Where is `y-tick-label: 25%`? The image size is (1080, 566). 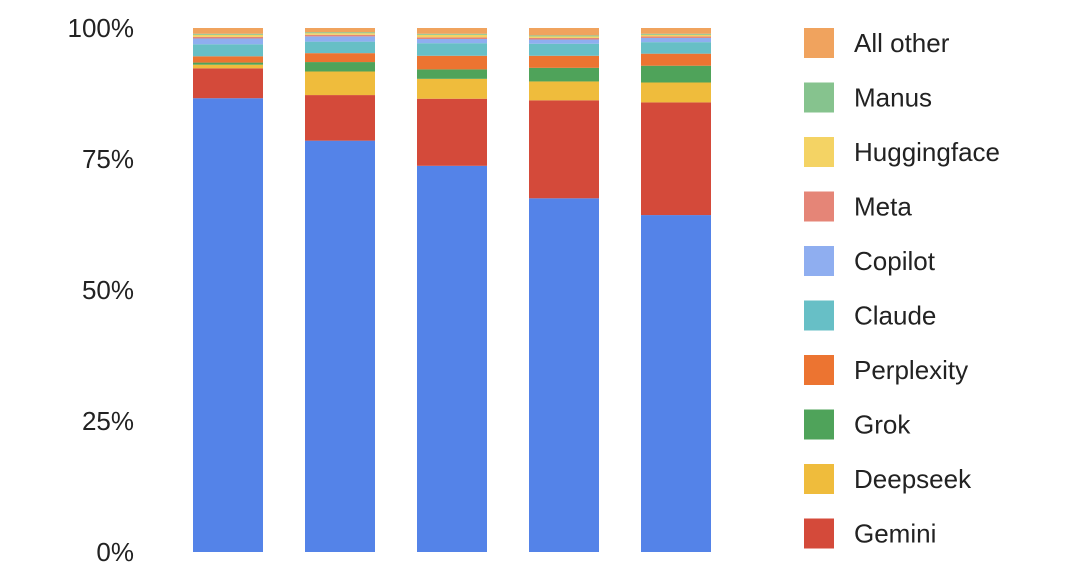
y-tick-label: 25% is located at coordinates (108, 421).